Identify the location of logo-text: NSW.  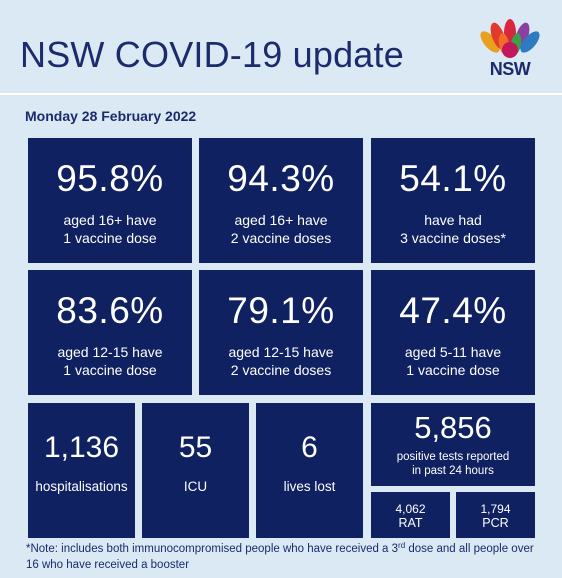
(510, 69).